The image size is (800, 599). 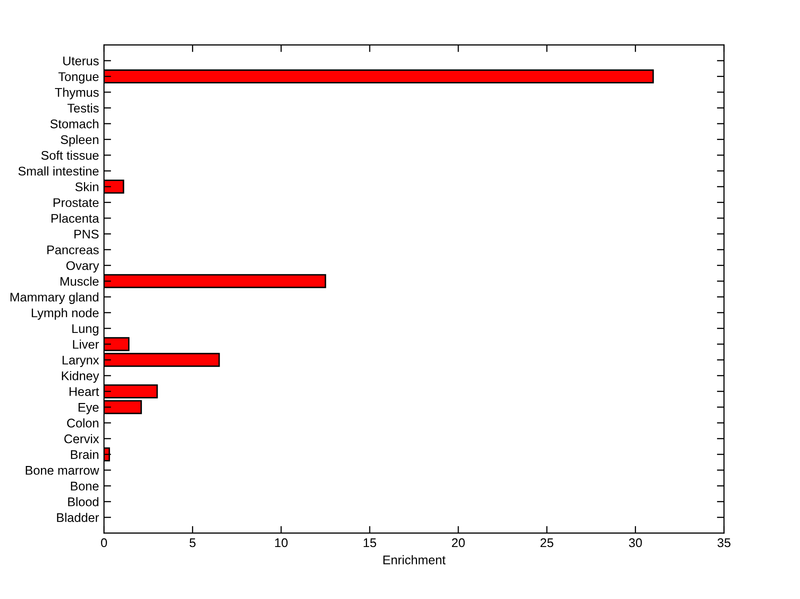 What do you see at coordinates (84, 455) in the screenshot?
I see `y-tick-label: Brain` at bounding box center [84, 455].